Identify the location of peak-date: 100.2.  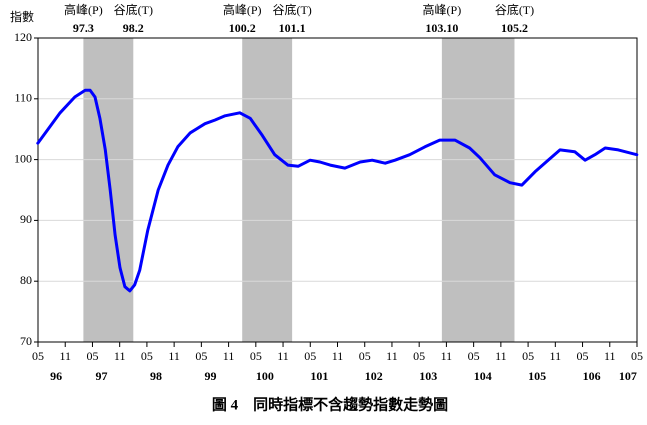
(242, 28).